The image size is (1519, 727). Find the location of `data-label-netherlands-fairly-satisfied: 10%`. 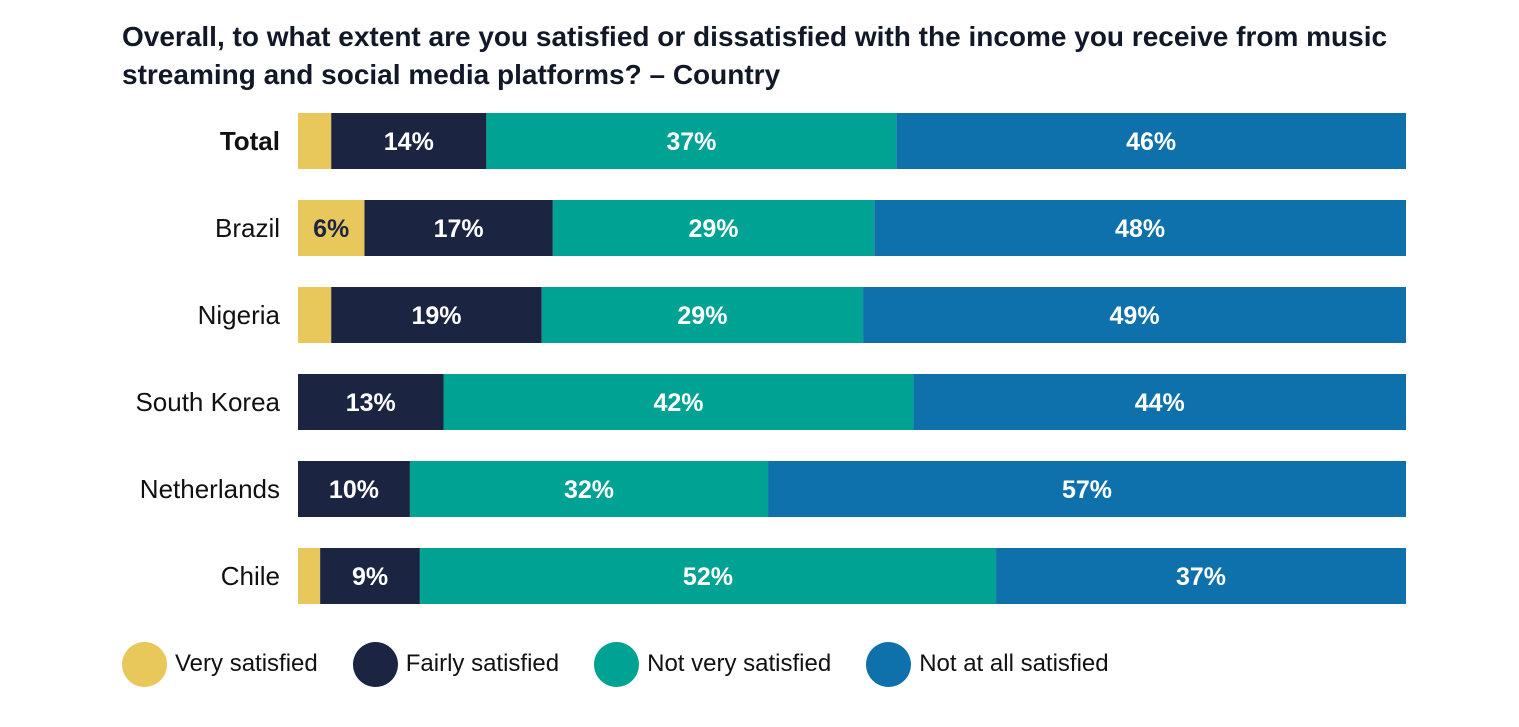

data-label-netherlands-fairly-satisfied: 10% is located at coordinates (354, 490).